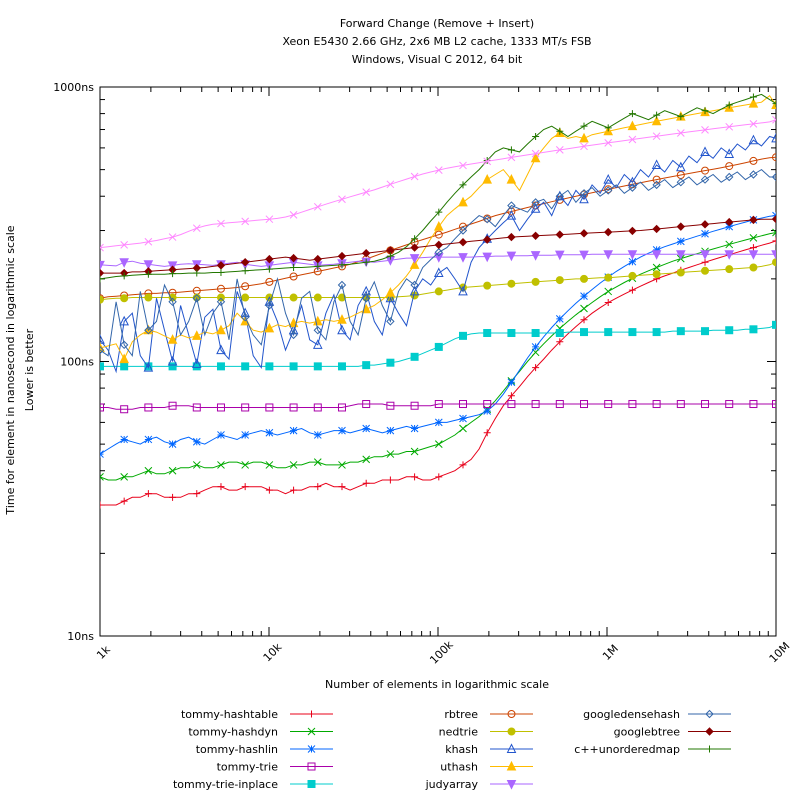 The image size is (800, 800). What do you see at coordinates (461, 714) in the screenshot?
I see `legend-label: rbtree` at bounding box center [461, 714].